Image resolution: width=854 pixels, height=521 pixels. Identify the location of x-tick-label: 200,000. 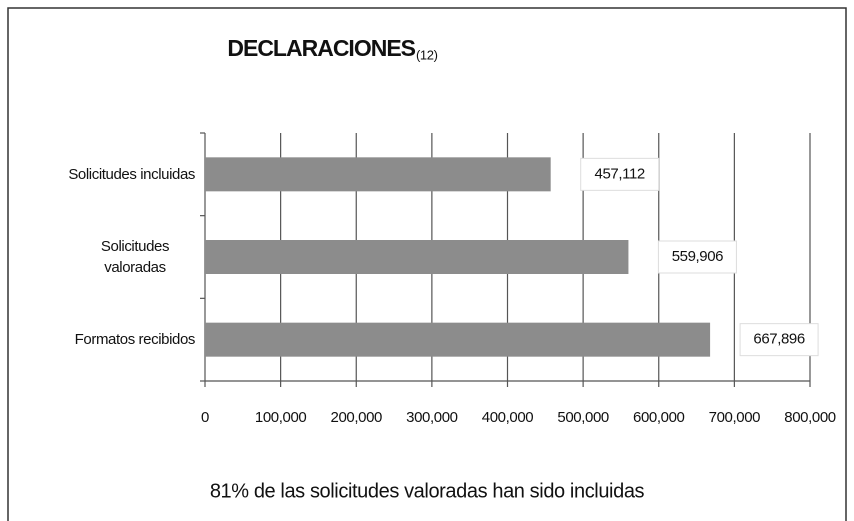
(356, 417).